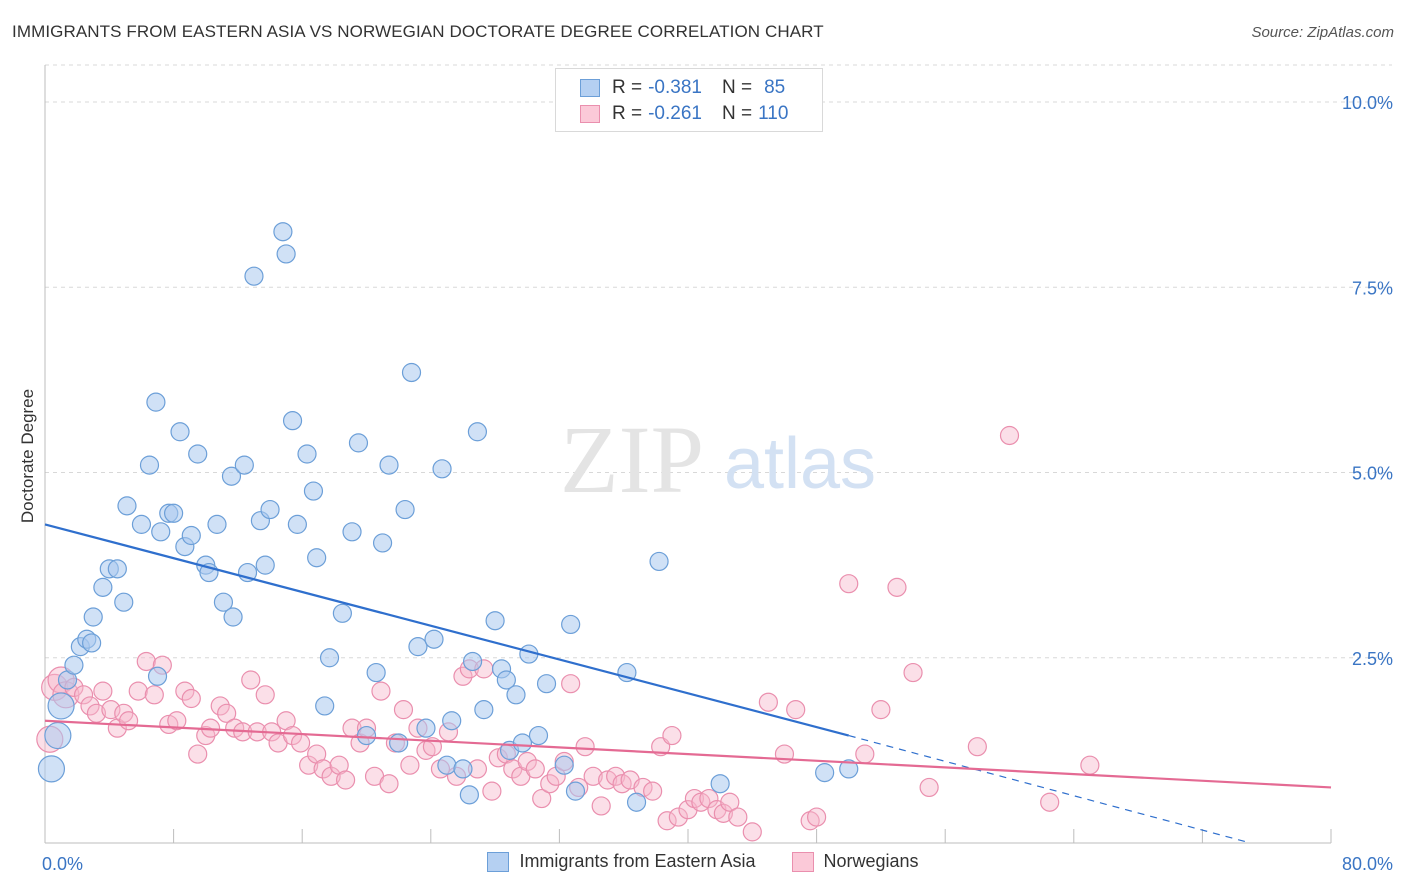 This screenshot has height=892, width=1406. Describe the element at coordinates (1322, 32) in the screenshot. I see `source-credit: Source: ZipAtlas.com` at that location.